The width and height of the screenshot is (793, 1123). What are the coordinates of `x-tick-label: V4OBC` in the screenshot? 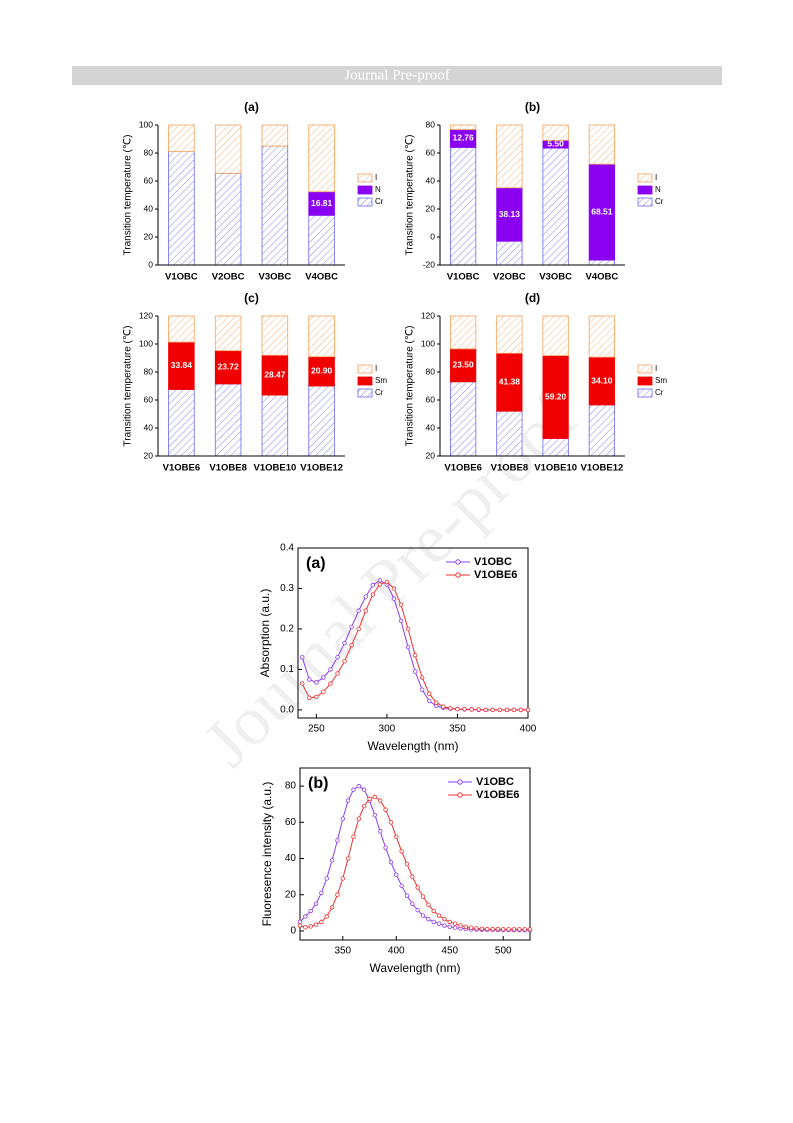 It's located at (321, 277).